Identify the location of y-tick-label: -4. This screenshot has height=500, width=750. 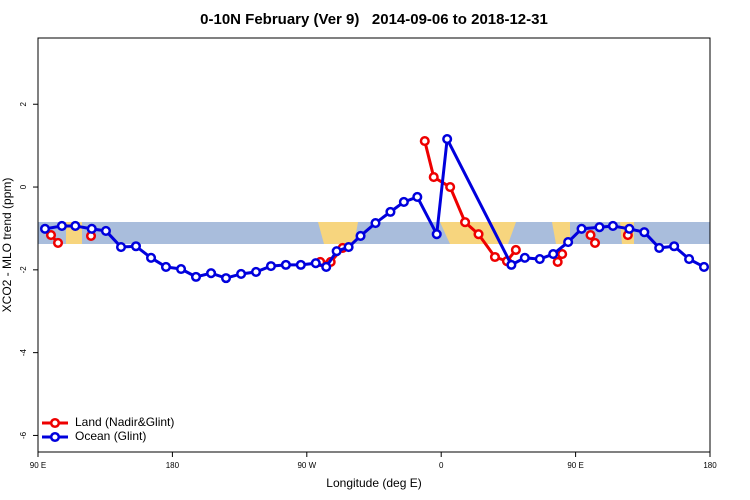
(23, 353).